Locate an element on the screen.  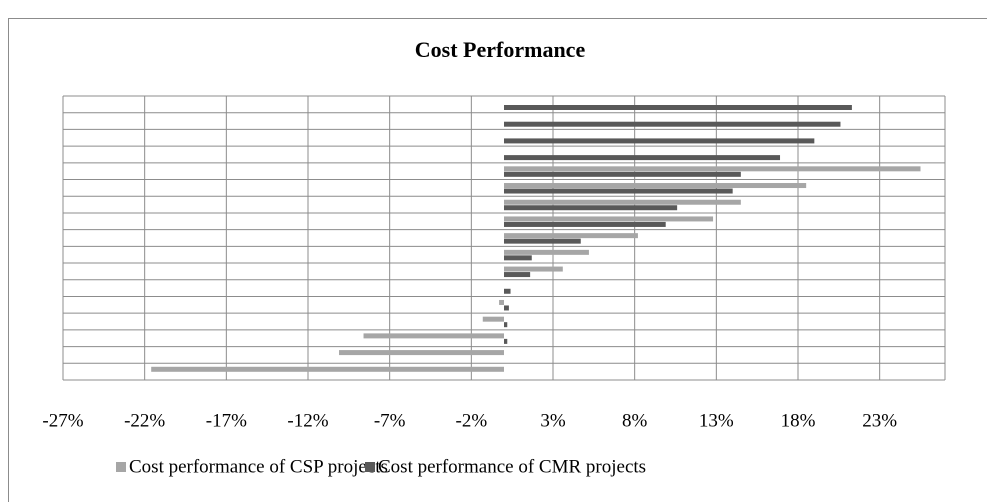
x-tick-label: -2% is located at coordinates (472, 420).